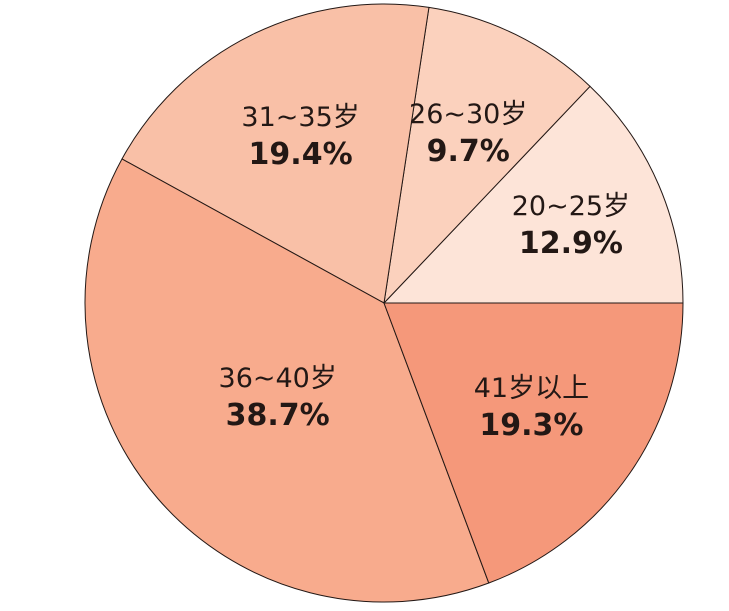 This screenshot has height=611, width=729. What do you see at coordinates (278, 415) in the screenshot?
I see `slice-value-36-40: 38.7%` at bounding box center [278, 415].